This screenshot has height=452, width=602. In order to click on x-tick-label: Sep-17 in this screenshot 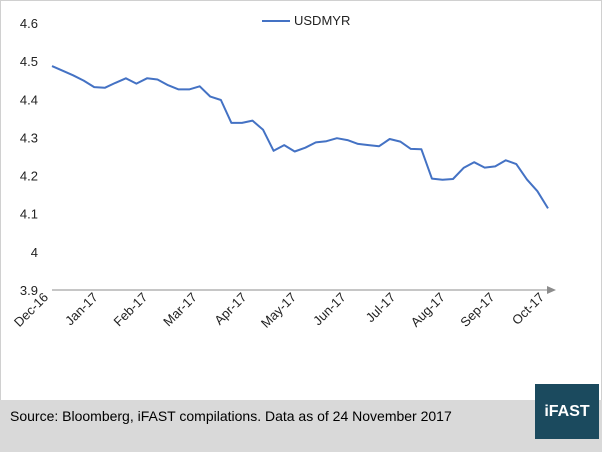, I will do `click(477, 310)`.